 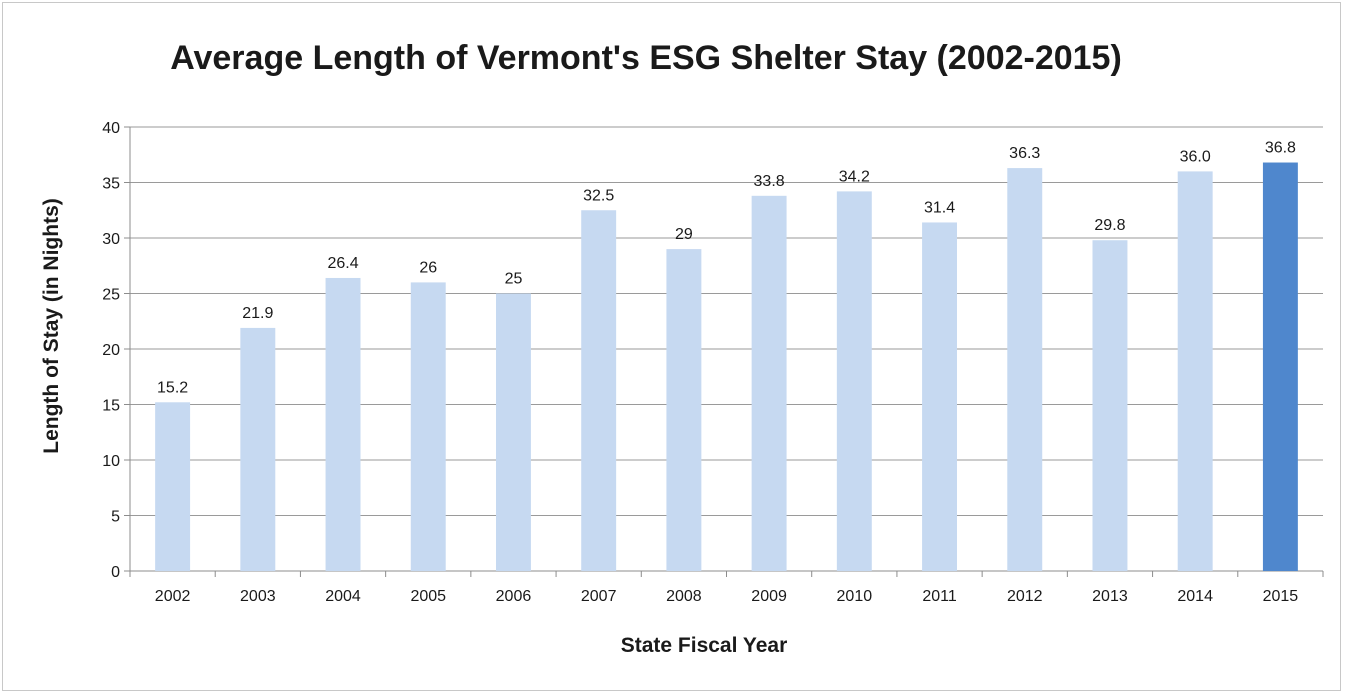 What do you see at coordinates (1024, 153) in the screenshot?
I see `data-label-2012: 36.3` at bounding box center [1024, 153].